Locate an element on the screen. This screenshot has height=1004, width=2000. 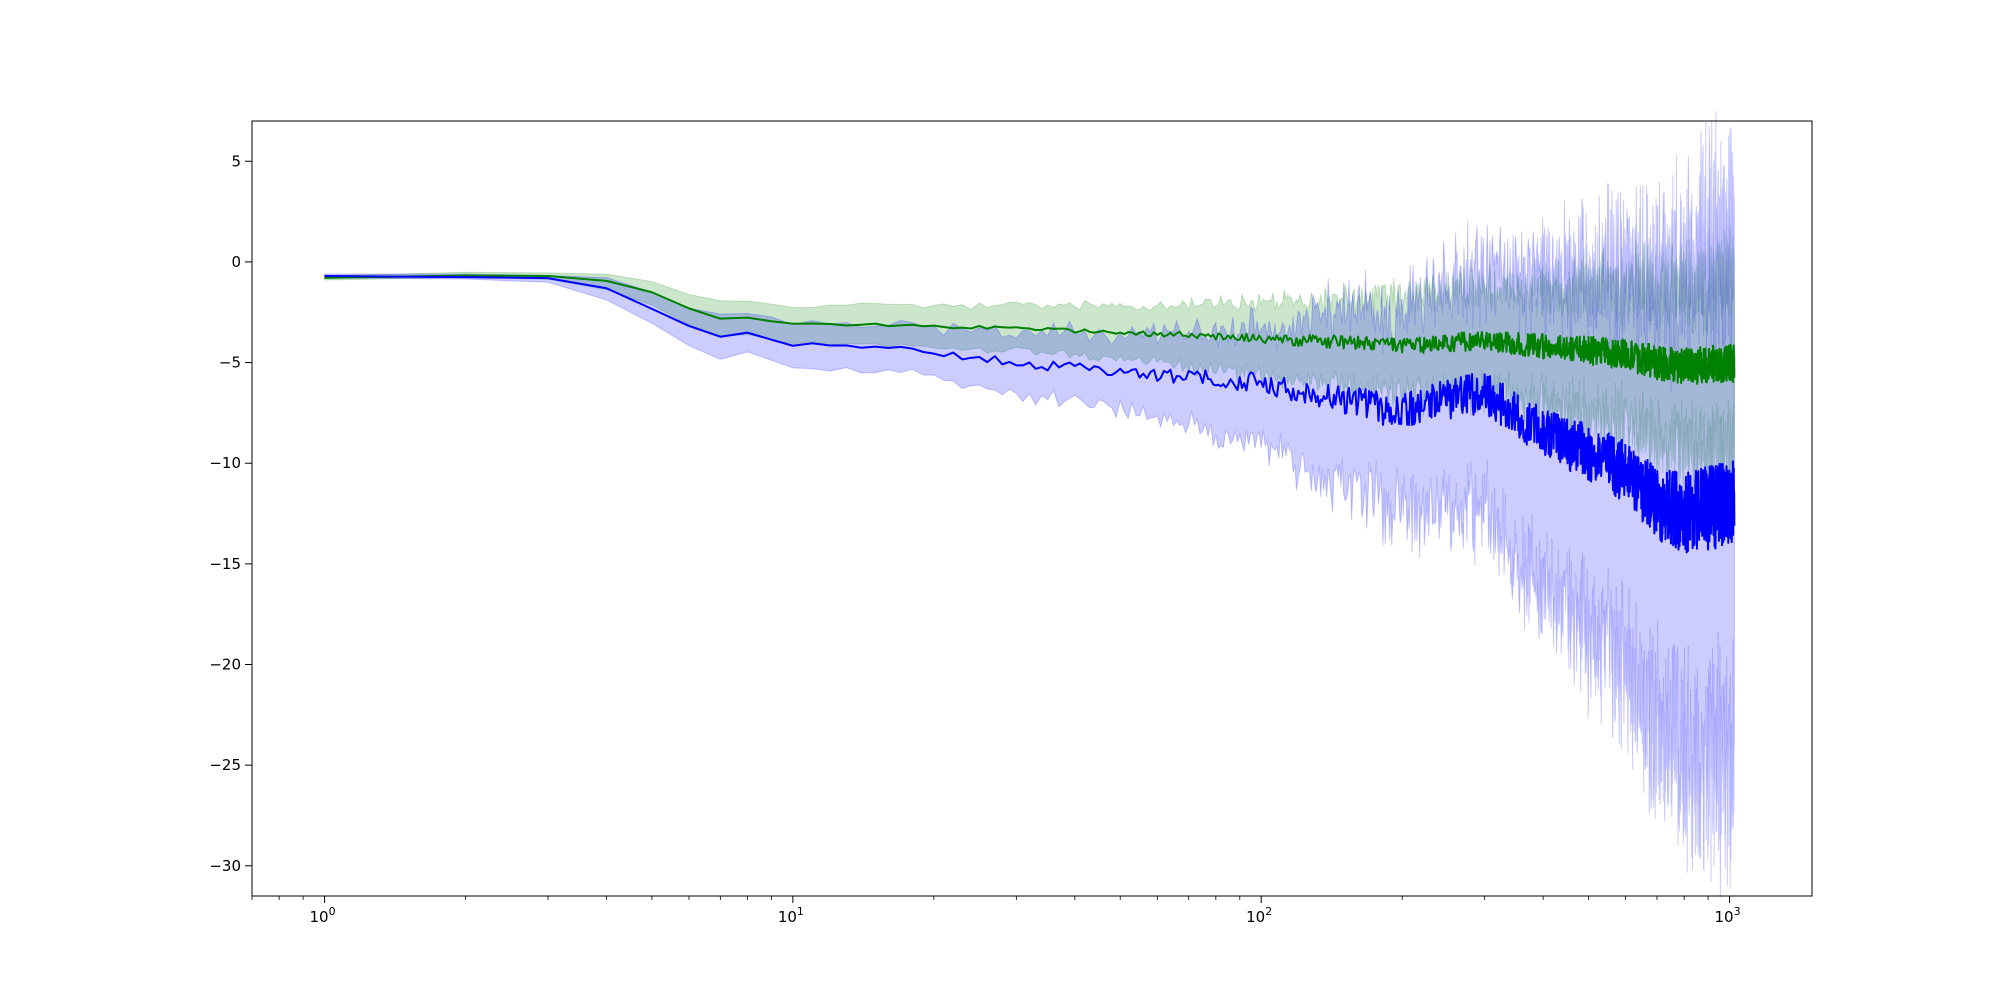
y-axis: 5 0 −5 −10 −15 −20 −25 −30 is located at coordinates (230, 513).